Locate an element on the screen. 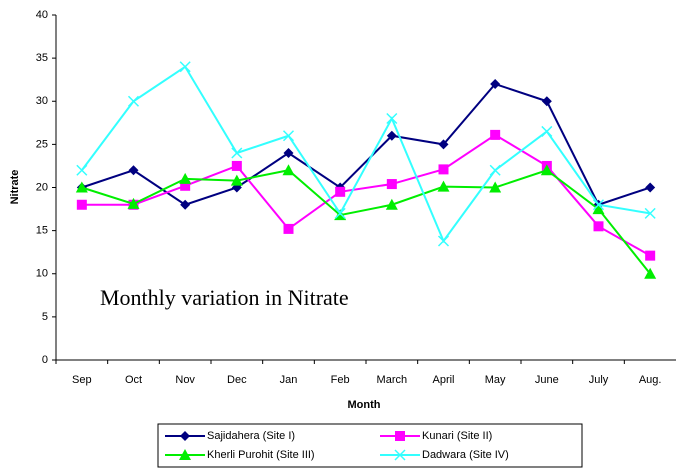  x-axis-title: Month is located at coordinates (364, 405).